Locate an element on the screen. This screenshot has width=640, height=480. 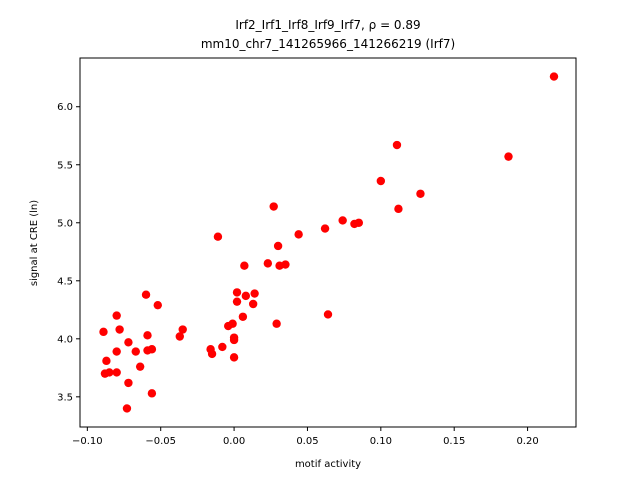
x-tick-label: 0.20 is located at coordinates (527, 441).